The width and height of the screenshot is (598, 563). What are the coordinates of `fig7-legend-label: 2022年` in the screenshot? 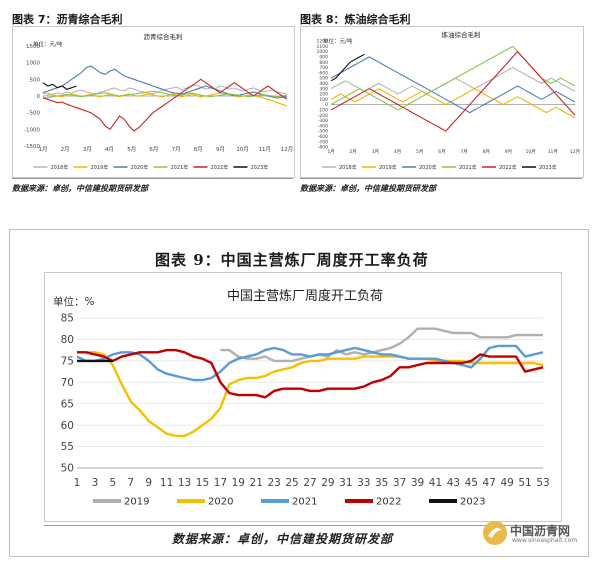 It's located at (220, 167).